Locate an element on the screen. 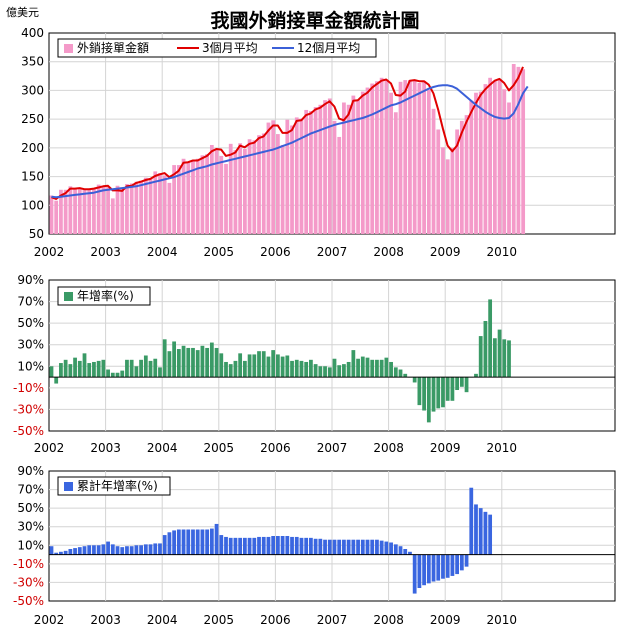 Image resolution: width=642 pixels, height=630 pixels. y-tick-label: 300 is located at coordinates (32, 90).